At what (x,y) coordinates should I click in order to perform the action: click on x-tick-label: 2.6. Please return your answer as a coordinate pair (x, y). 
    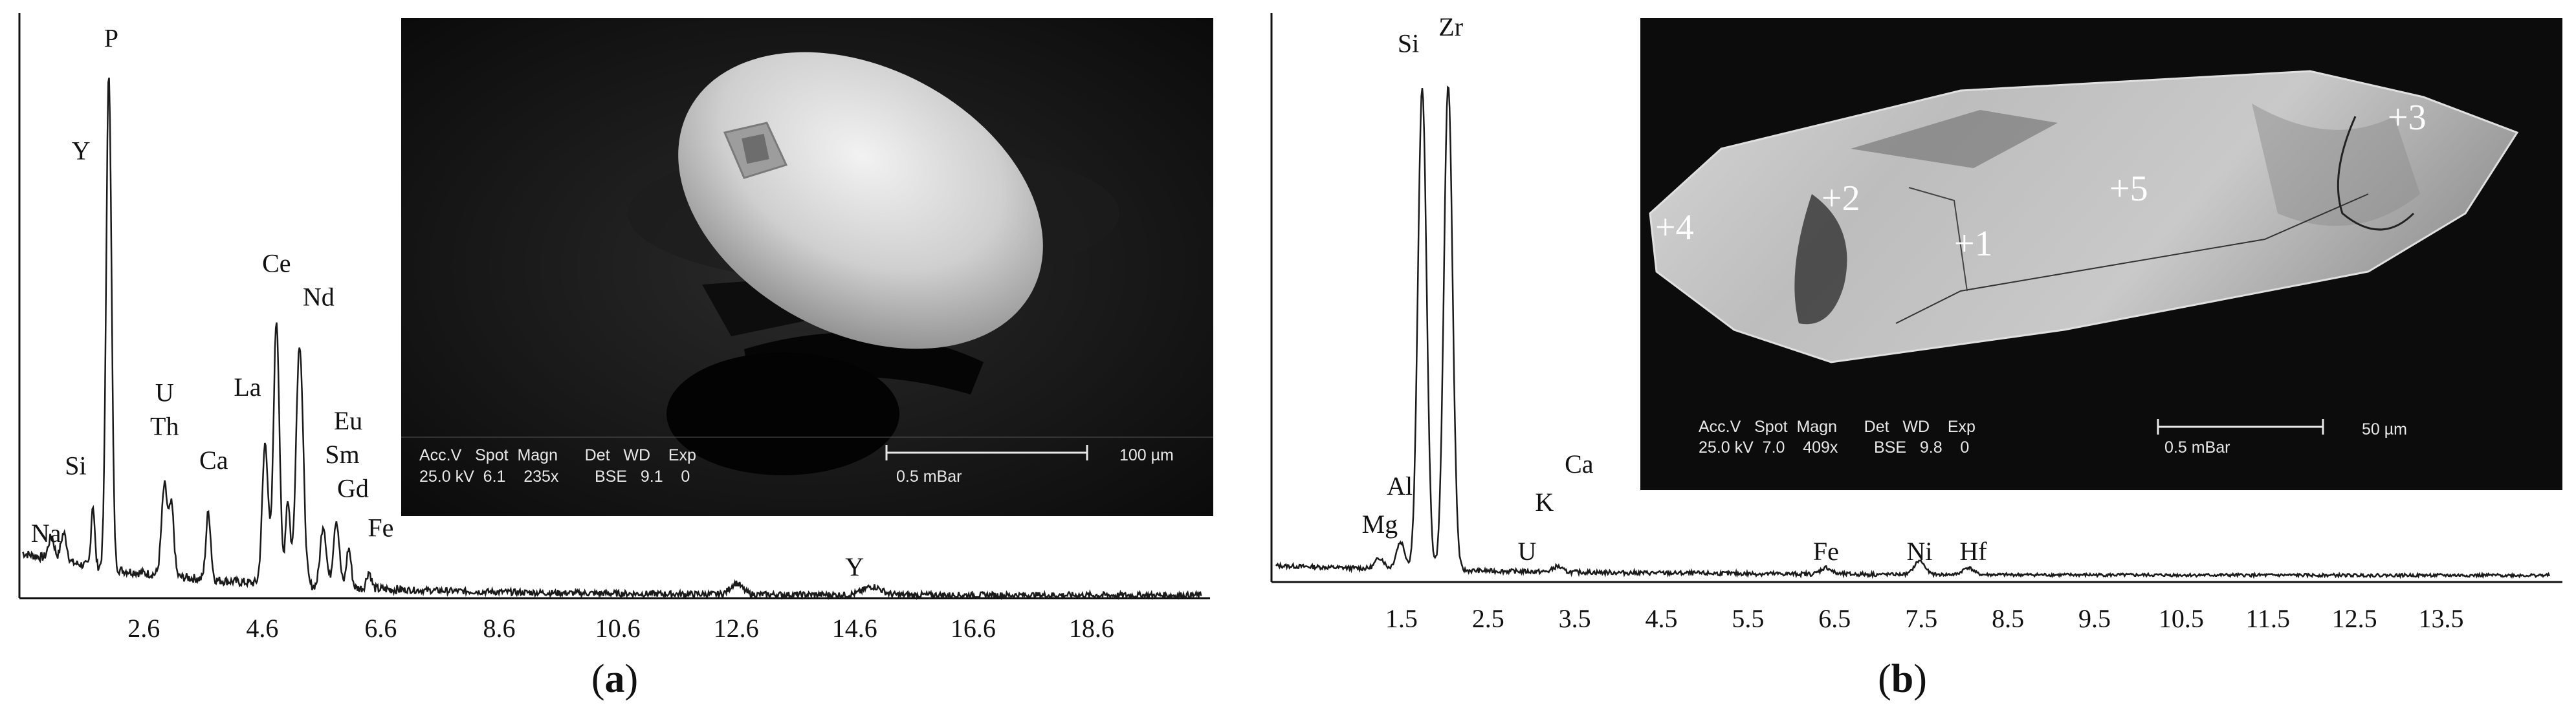
    Looking at the image, I should click on (144, 628).